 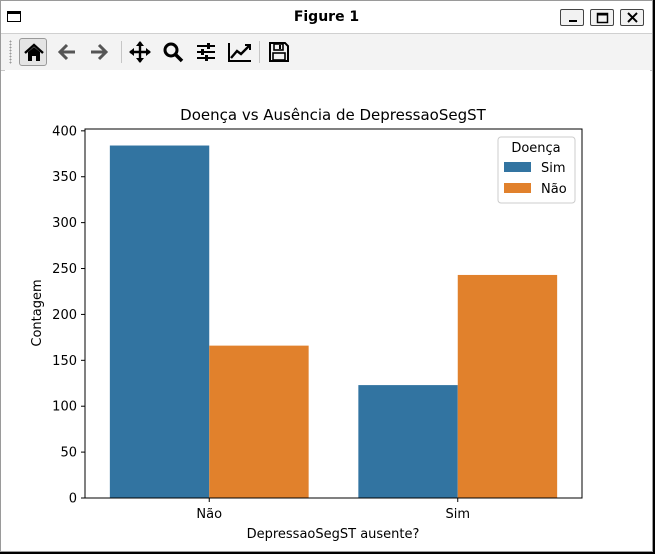 I want to click on configure-subplots-button, so click(x=206, y=52).